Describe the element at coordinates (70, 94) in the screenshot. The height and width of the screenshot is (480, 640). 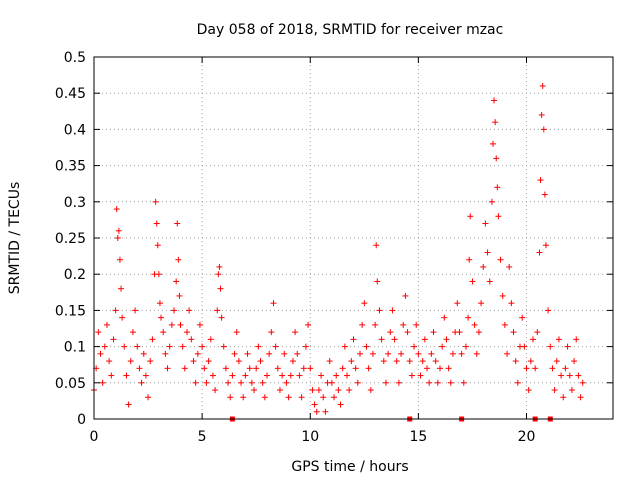
I see `y-tick-label: 0.45` at that location.